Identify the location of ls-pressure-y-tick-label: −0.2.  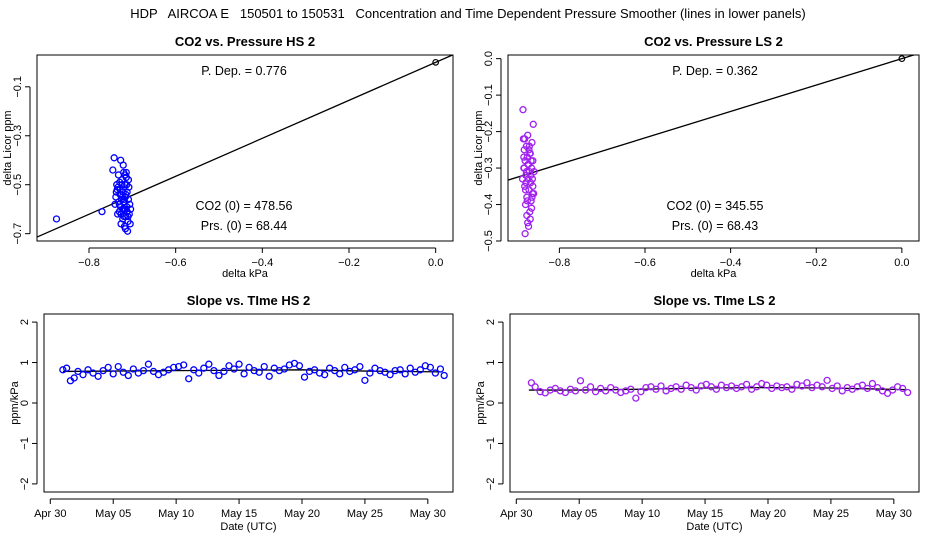
(489, 132).